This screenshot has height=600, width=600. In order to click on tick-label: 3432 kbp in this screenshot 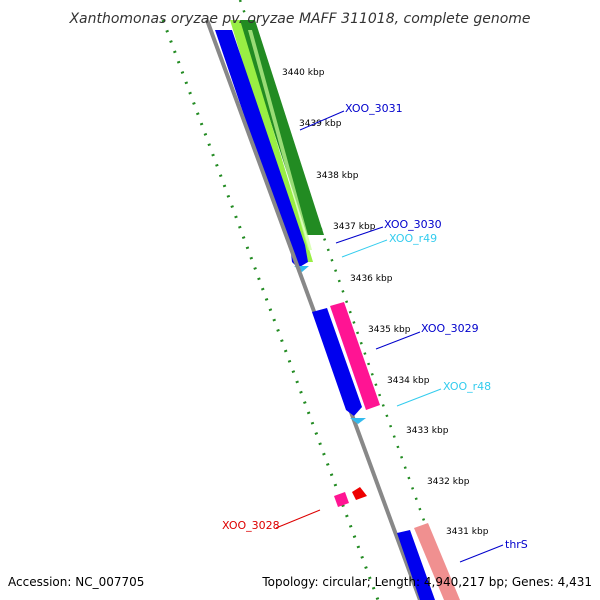, I will do `click(448, 482)`.